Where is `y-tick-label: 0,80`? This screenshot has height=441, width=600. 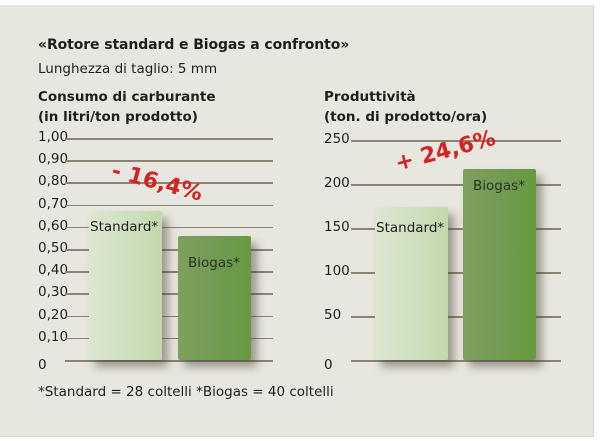 y-tick-label: 0,80 is located at coordinates (53, 181).